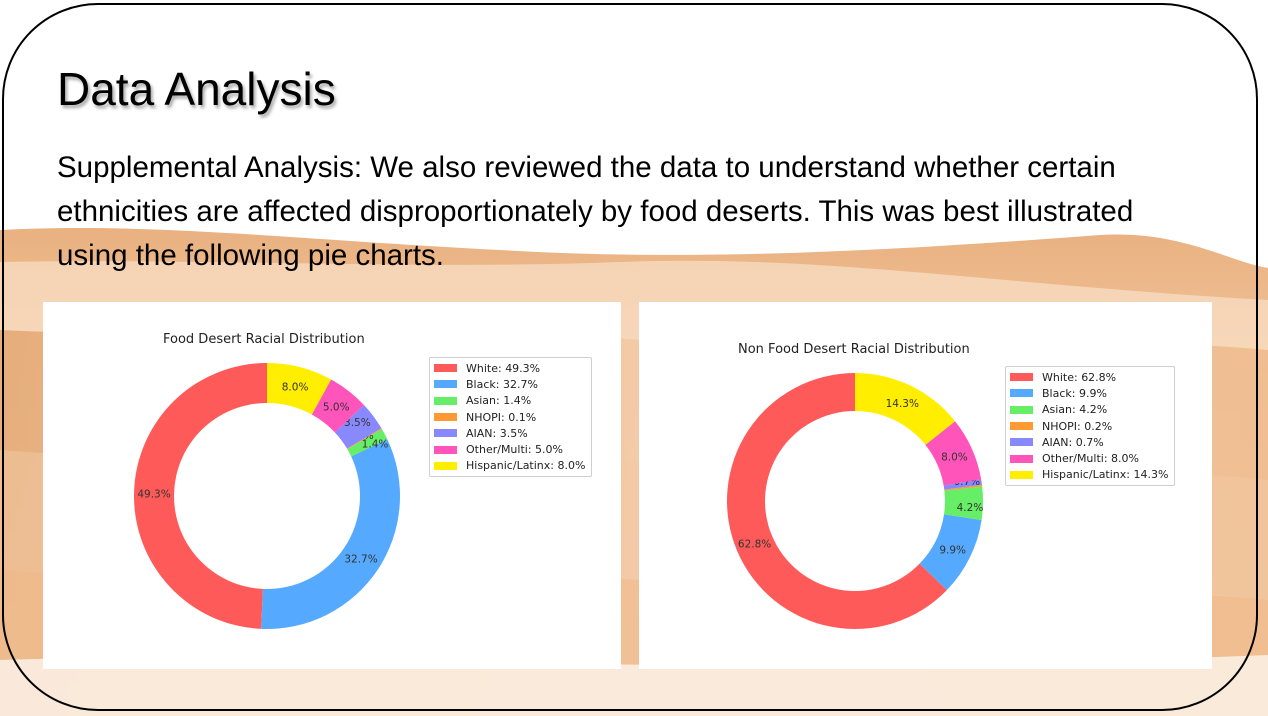 This screenshot has width=1268, height=716. I want to click on food-desert-donut: 49.3%32.7%1.4%0.1%3.5%5.0%8.0%, so click(267, 496).